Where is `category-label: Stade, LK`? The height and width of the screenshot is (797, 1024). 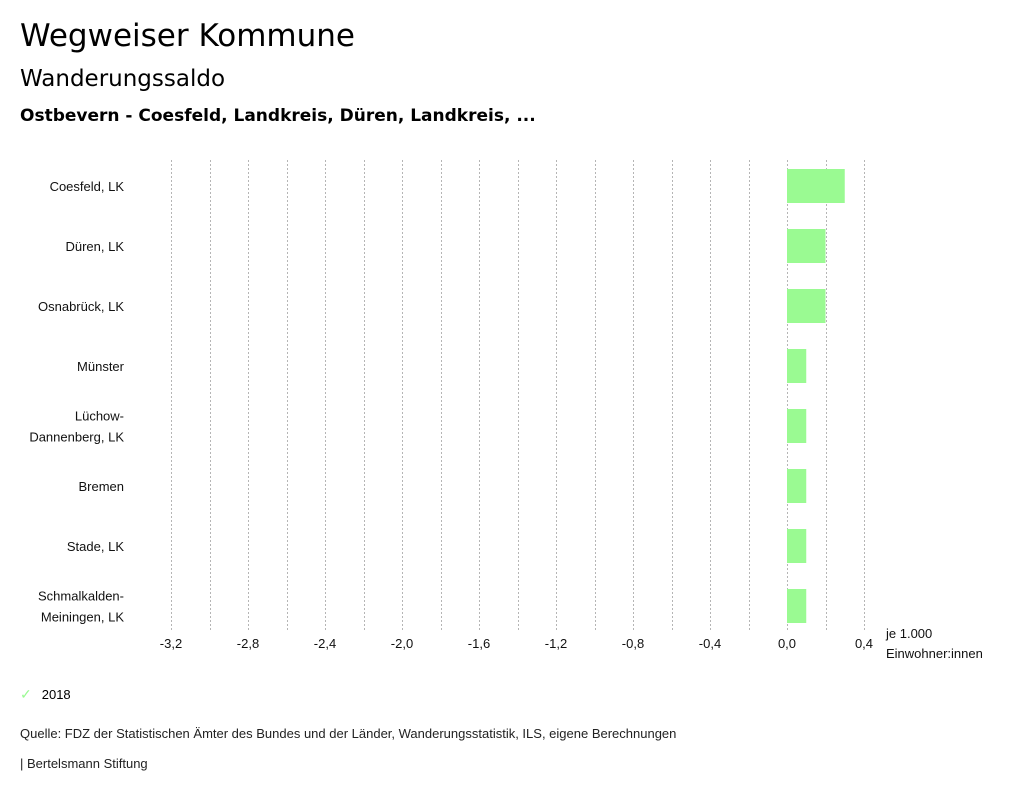
category-label: Stade, LK is located at coordinates (95, 546).